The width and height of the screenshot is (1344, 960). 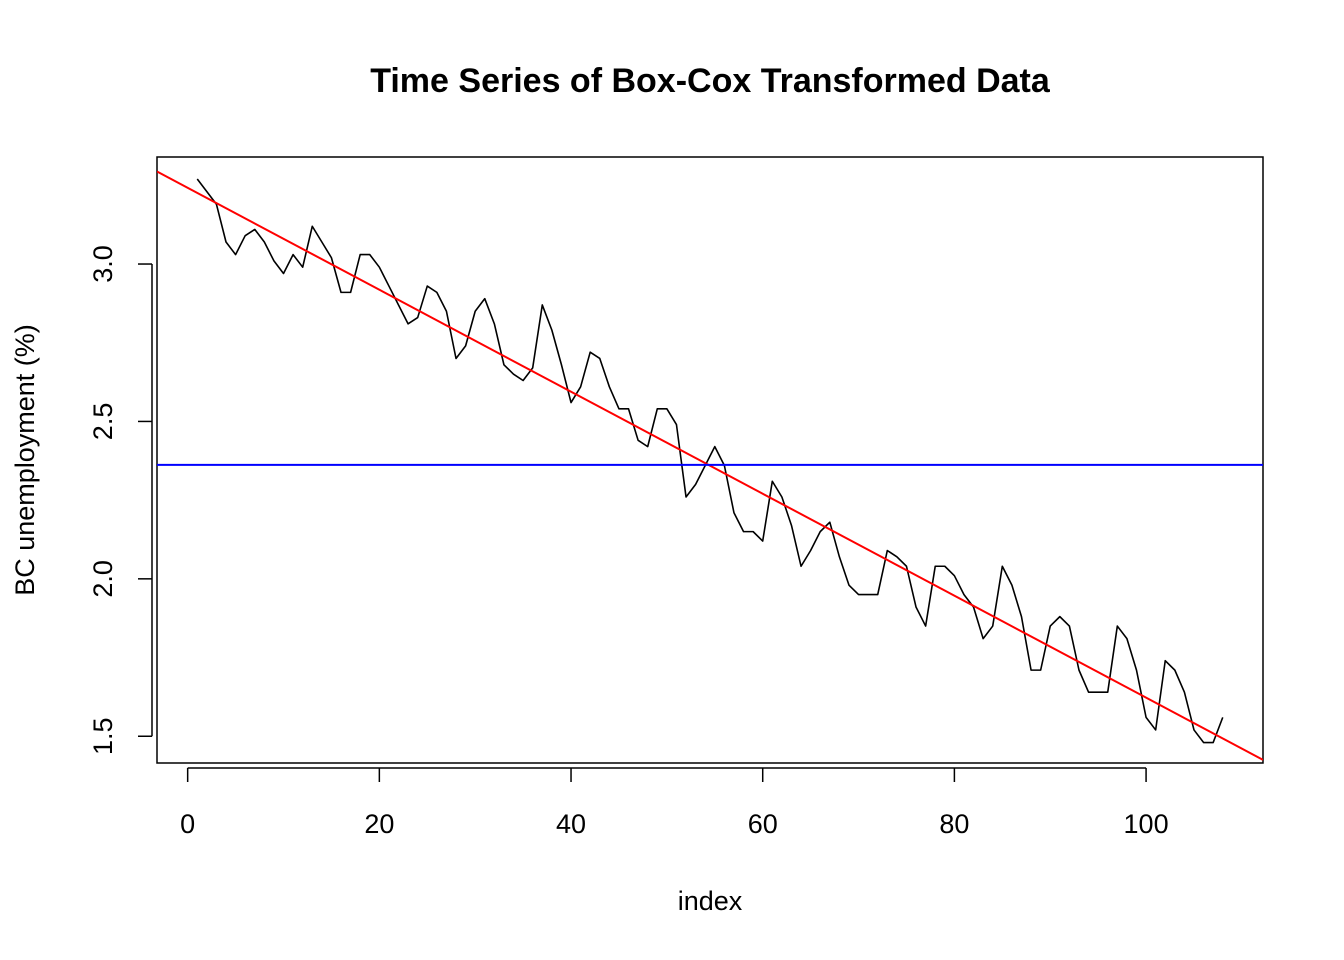 What do you see at coordinates (571, 824) in the screenshot?
I see `x-tick-label: 40` at bounding box center [571, 824].